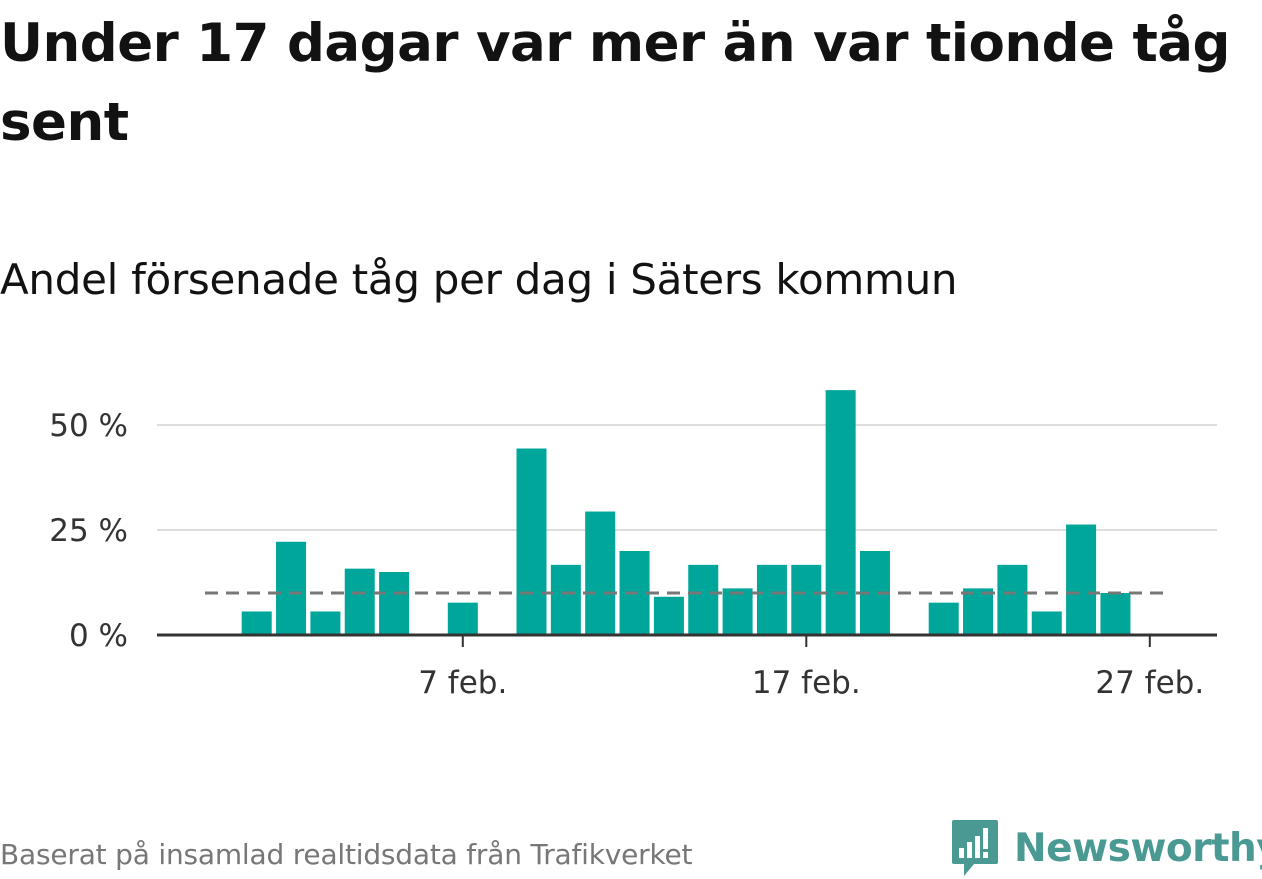 This screenshot has width=1262, height=879. What do you see at coordinates (98, 636) in the screenshot?
I see `y-tick-label: 0 %` at bounding box center [98, 636].